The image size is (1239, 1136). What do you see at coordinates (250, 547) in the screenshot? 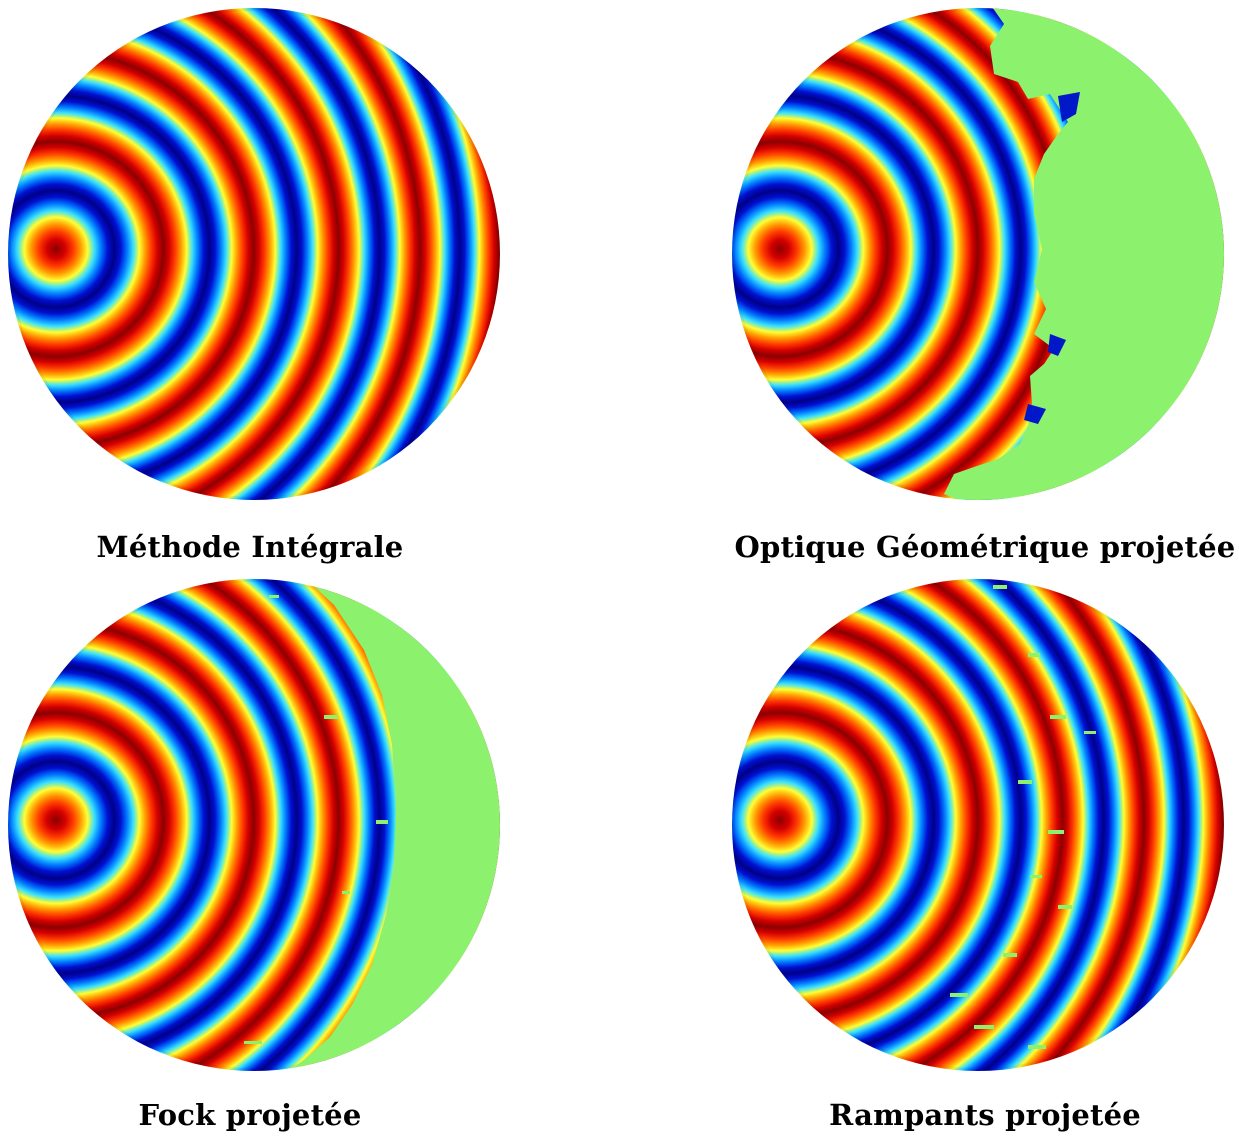
I see `caption-integral: Méthode Intégrale` at bounding box center [250, 547].